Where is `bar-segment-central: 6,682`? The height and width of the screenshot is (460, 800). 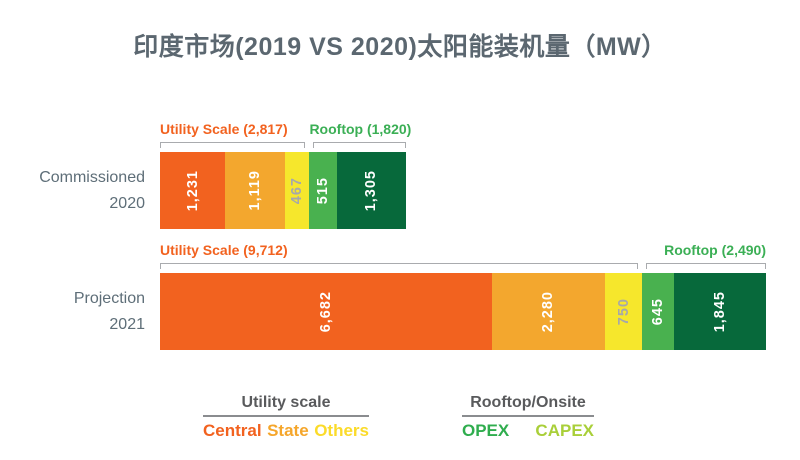 bar-segment-central: 6,682 is located at coordinates (326, 311).